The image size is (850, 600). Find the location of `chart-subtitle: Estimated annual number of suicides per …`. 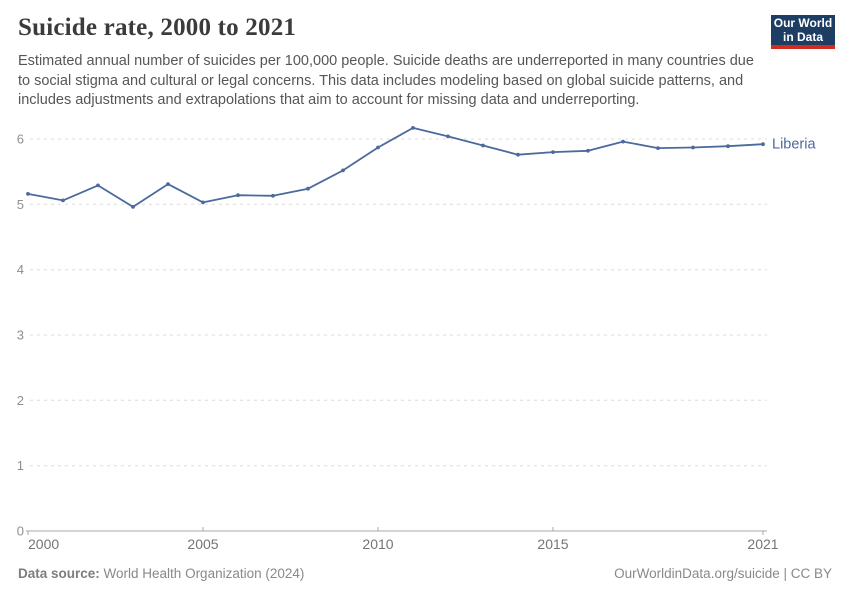

chart-subtitle: Estimated annual number of suicides per … is located at coordinates (386, 81).